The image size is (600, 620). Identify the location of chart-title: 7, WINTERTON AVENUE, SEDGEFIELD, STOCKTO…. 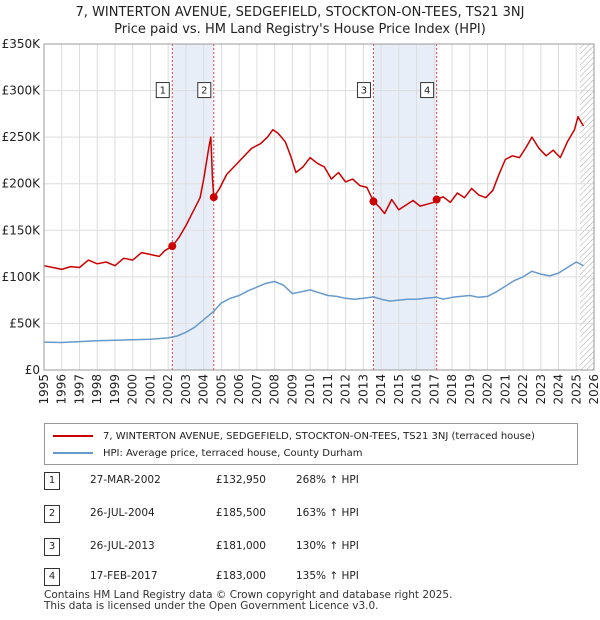
(300, 21).